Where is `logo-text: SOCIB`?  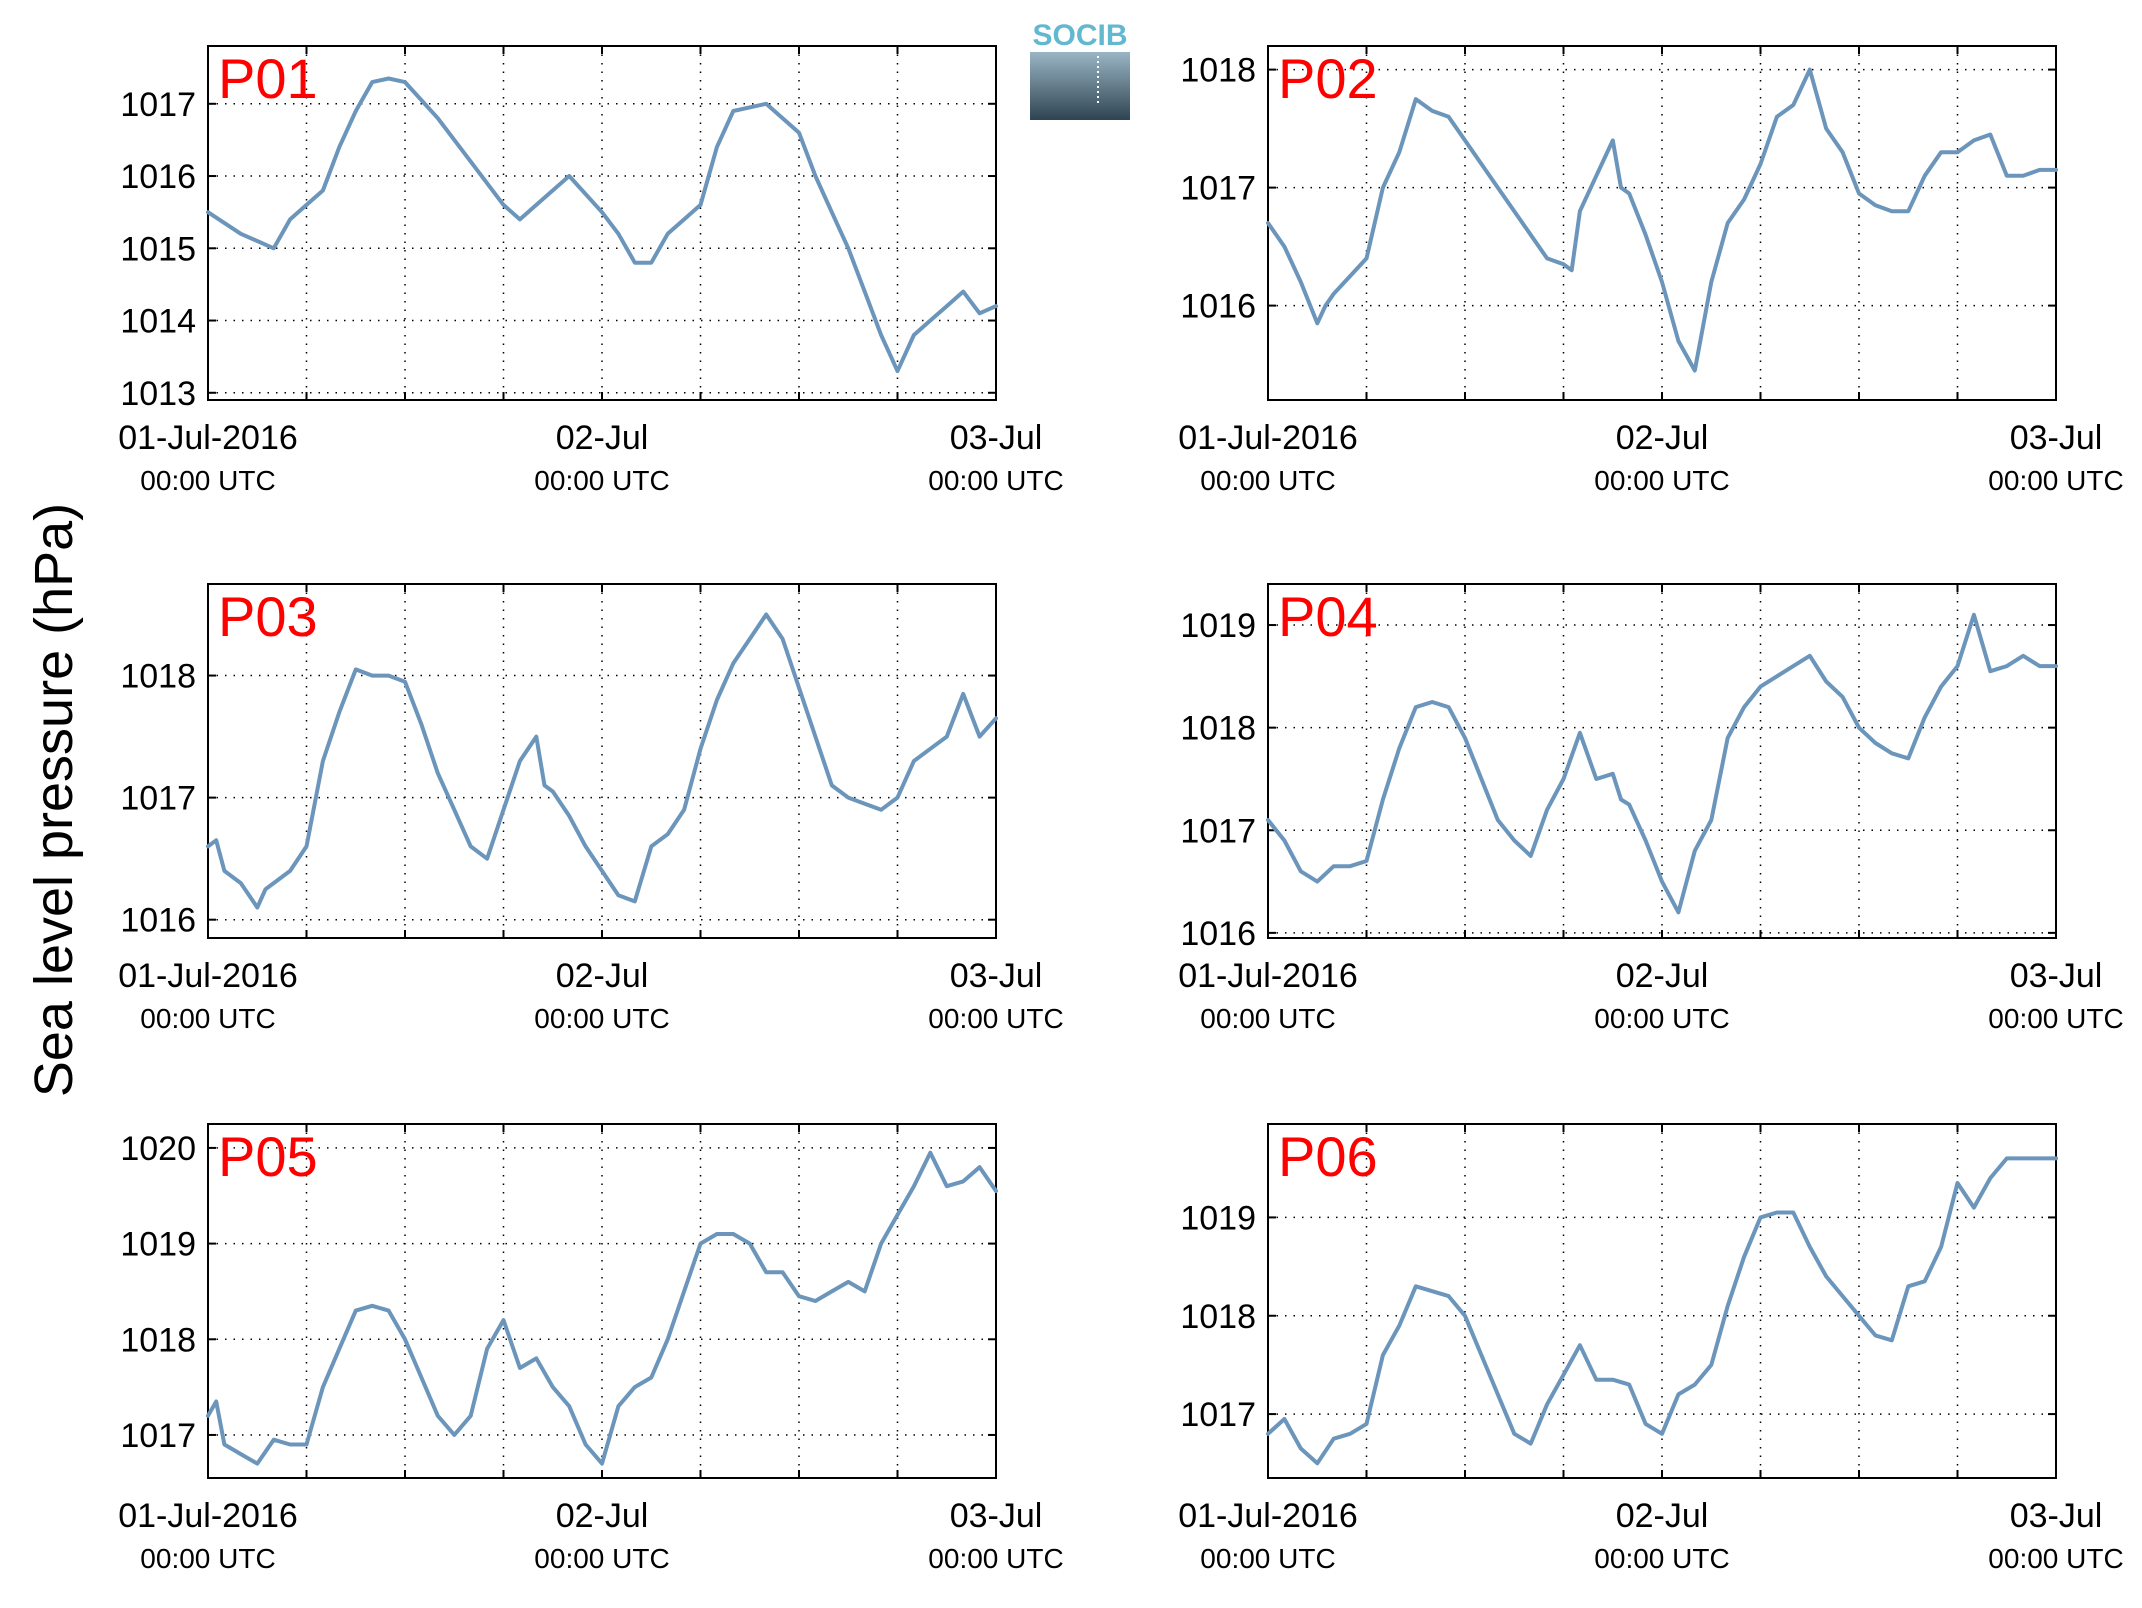 logo-text: SOCIB is located at coordinates (1079, 35).